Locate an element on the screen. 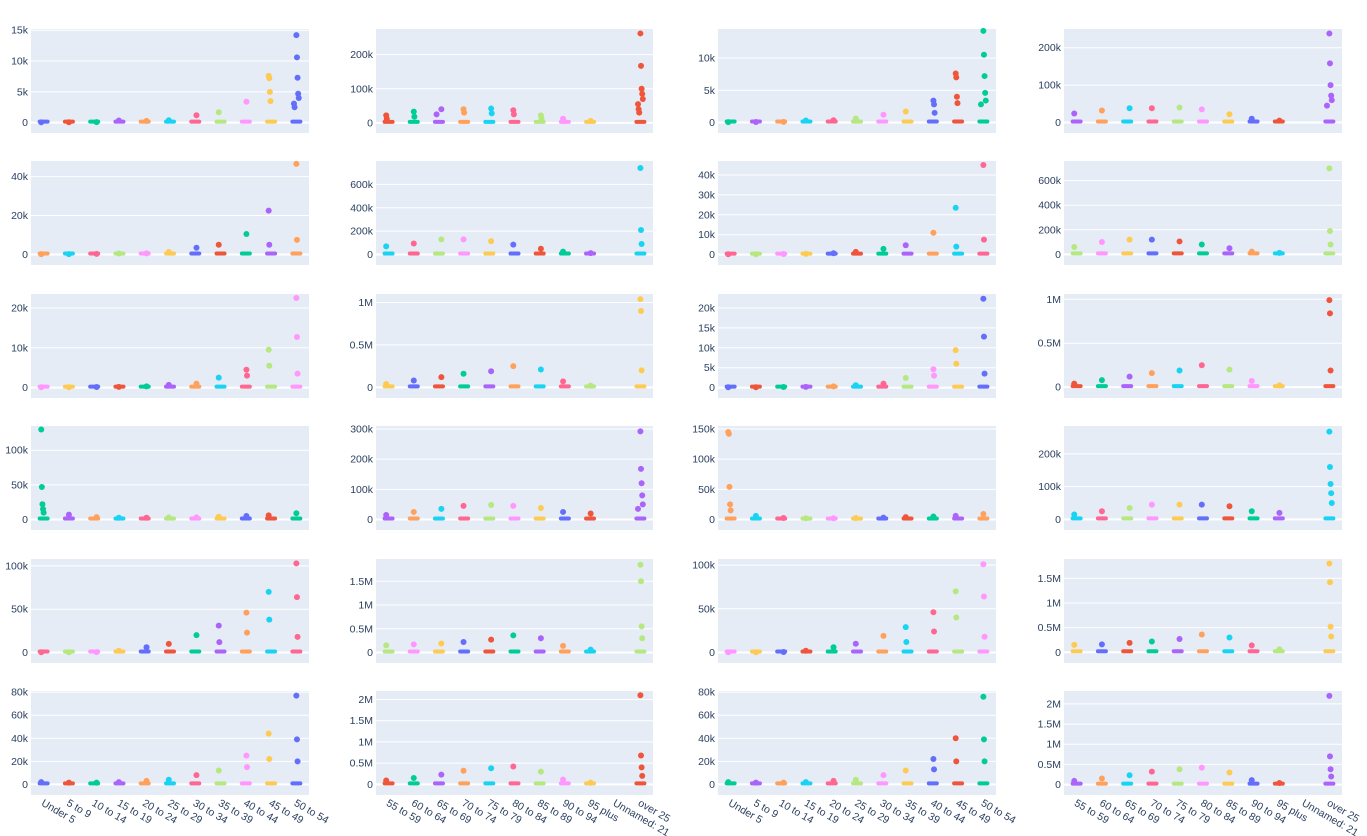  y-tick-label: 60k is located at coordinates (707, 716).